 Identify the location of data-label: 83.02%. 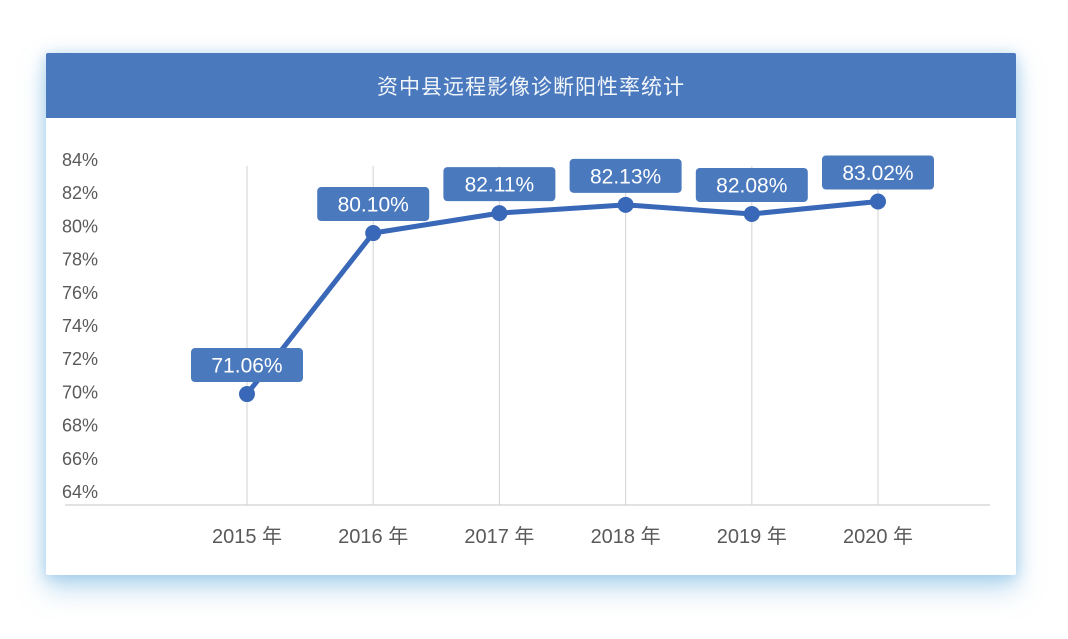
(877, 173).